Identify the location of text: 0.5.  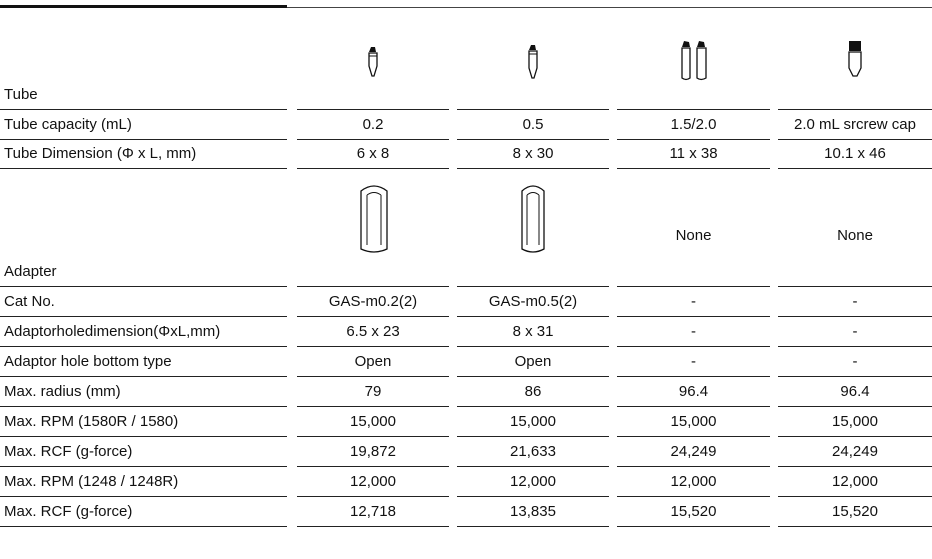
(533, 124).